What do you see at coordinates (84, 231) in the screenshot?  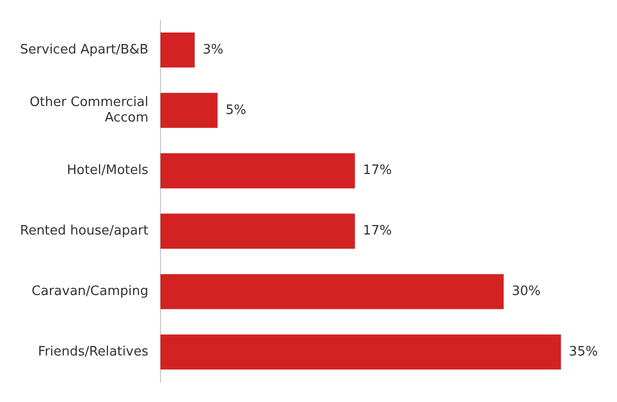 I see `y-tick-label: Rented house/apart` at bounding box center [84, 231].